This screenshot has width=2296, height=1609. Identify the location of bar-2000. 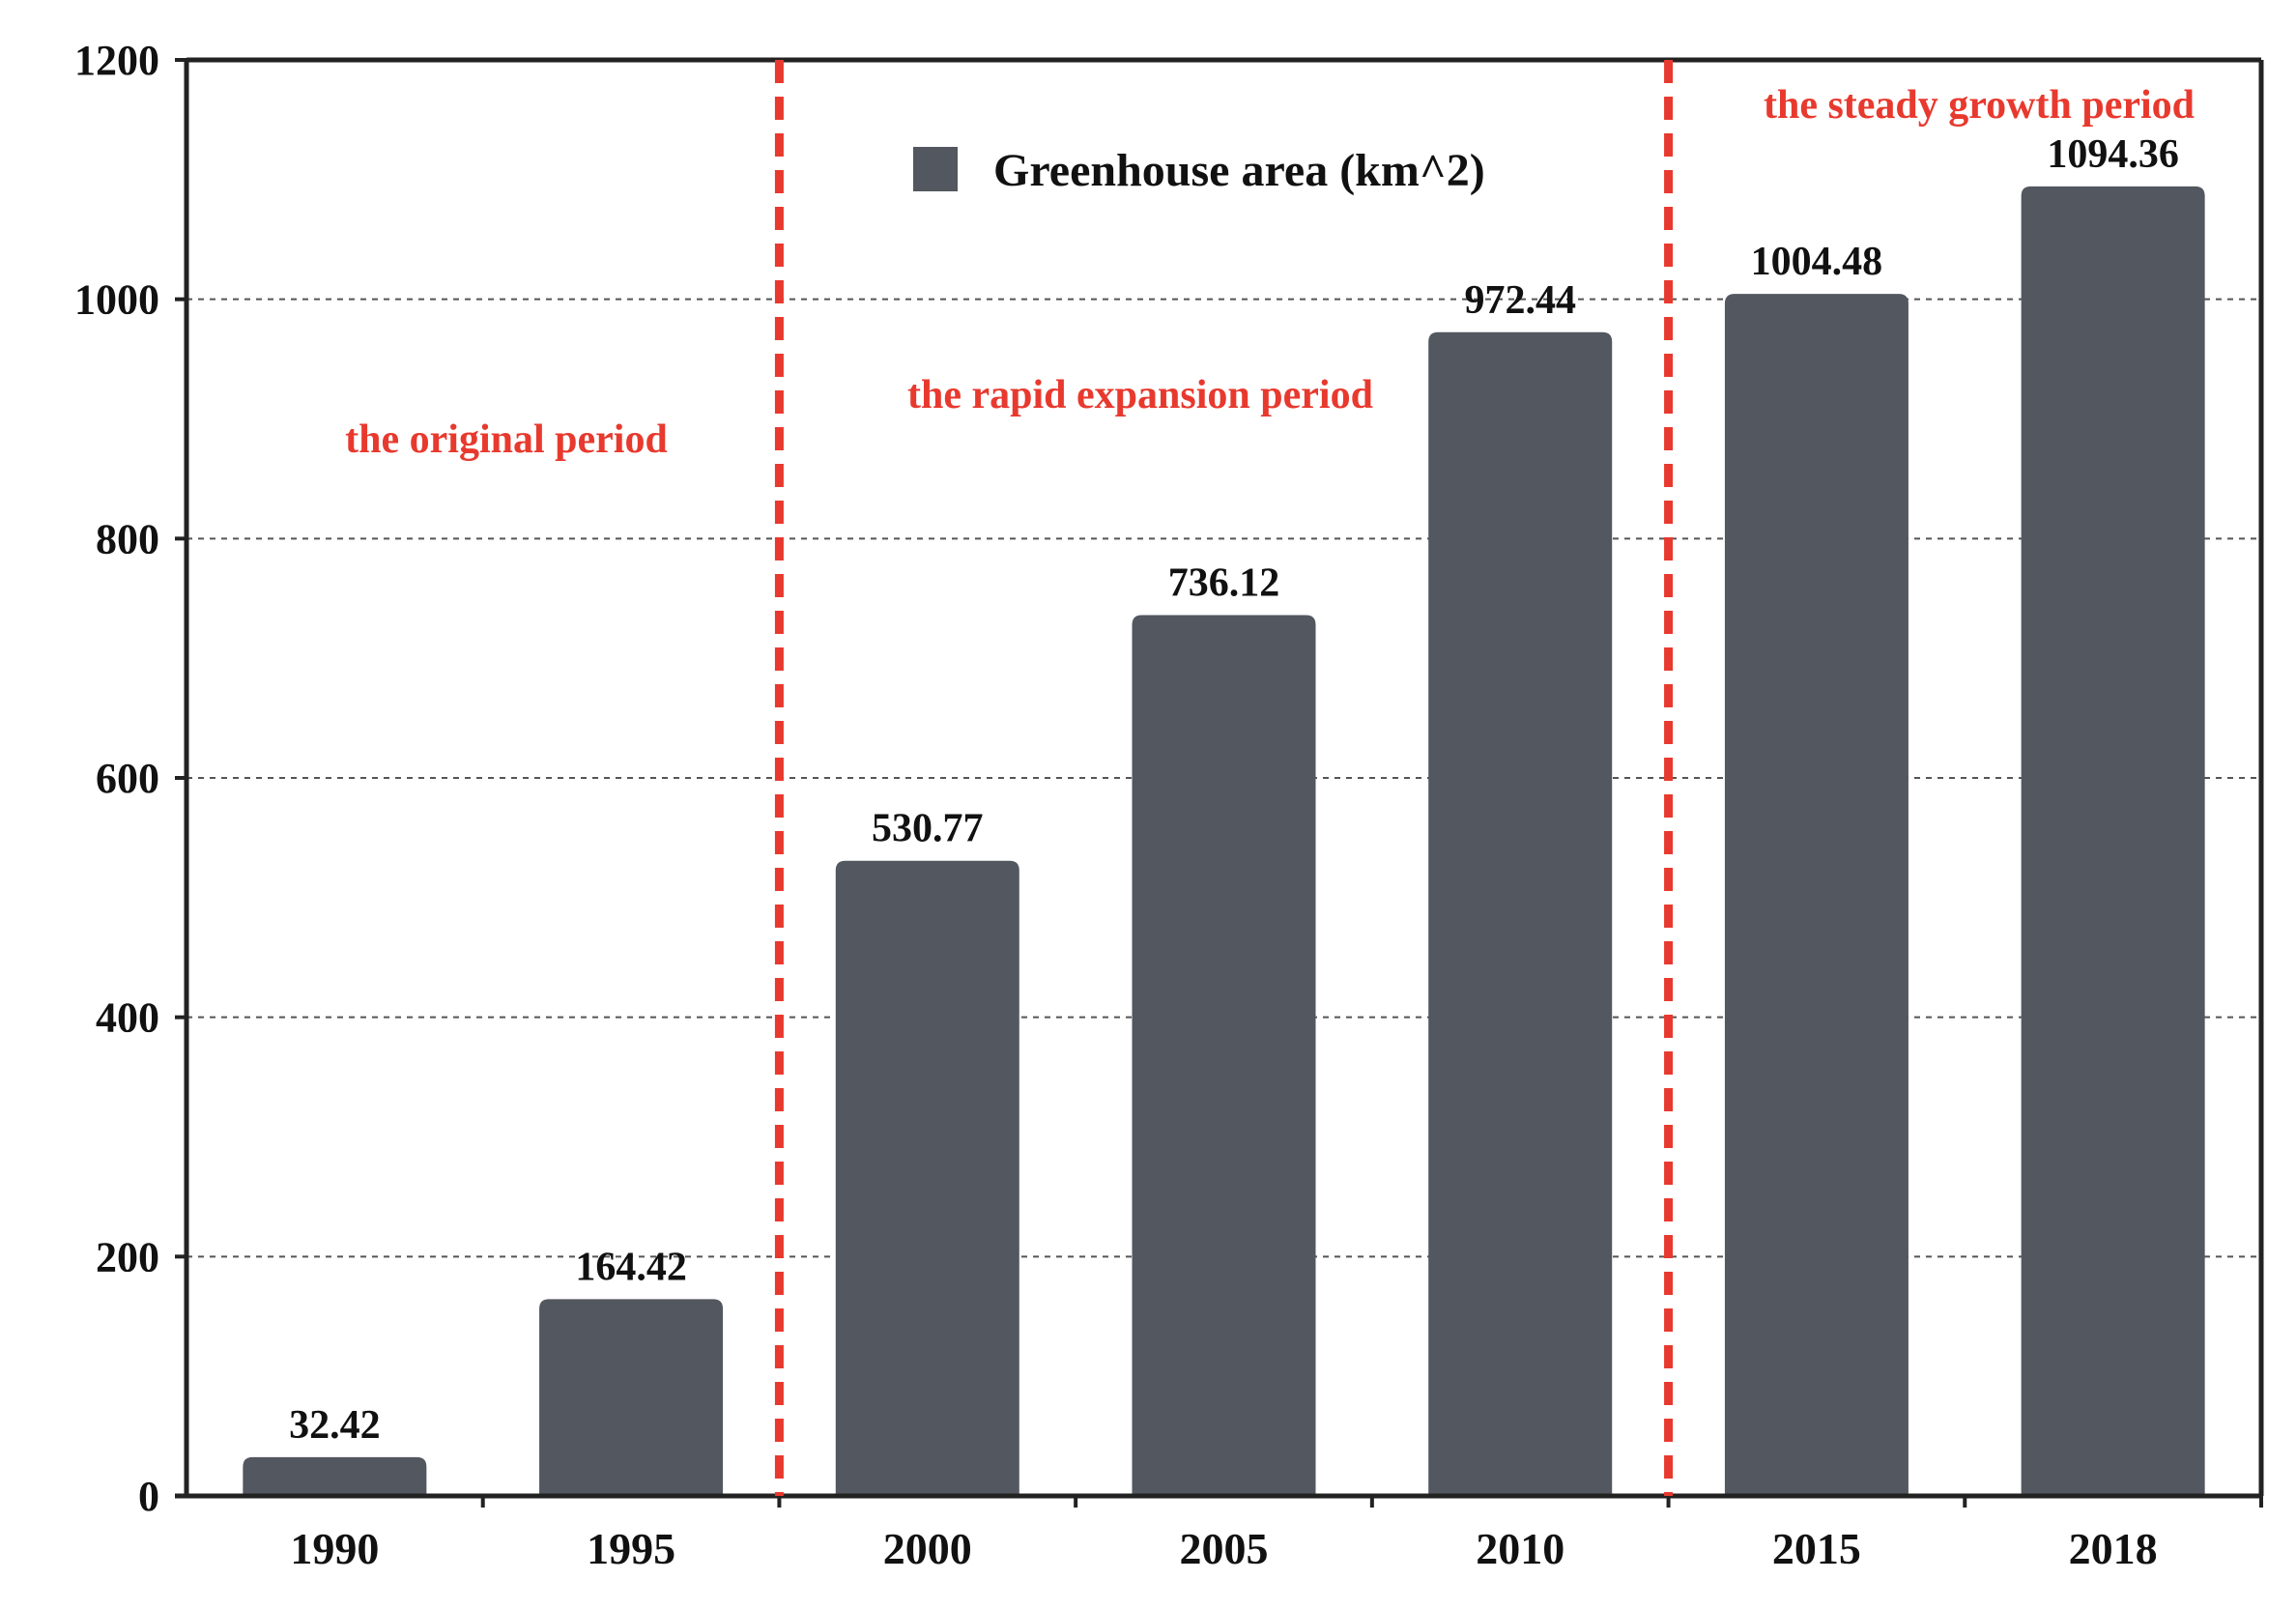
(927, 1178).